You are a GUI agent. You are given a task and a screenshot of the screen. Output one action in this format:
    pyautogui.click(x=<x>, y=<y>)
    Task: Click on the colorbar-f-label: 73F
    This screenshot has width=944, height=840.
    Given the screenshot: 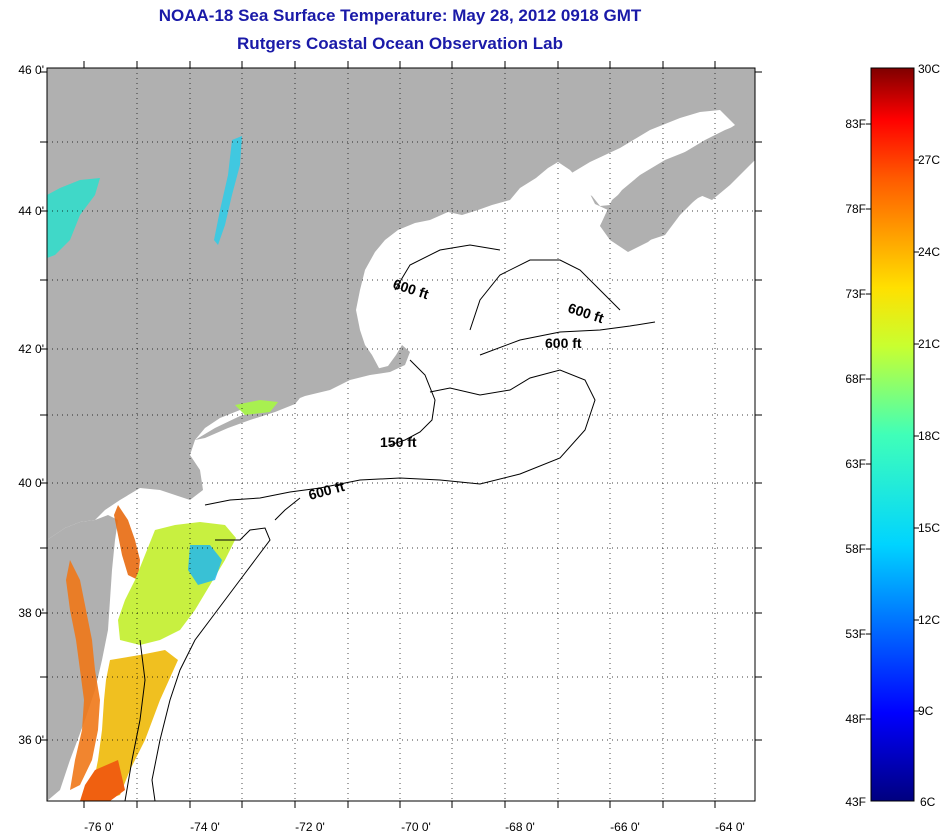 What is the action you would take?
    pyautogui.click(x=855, y=294)
    